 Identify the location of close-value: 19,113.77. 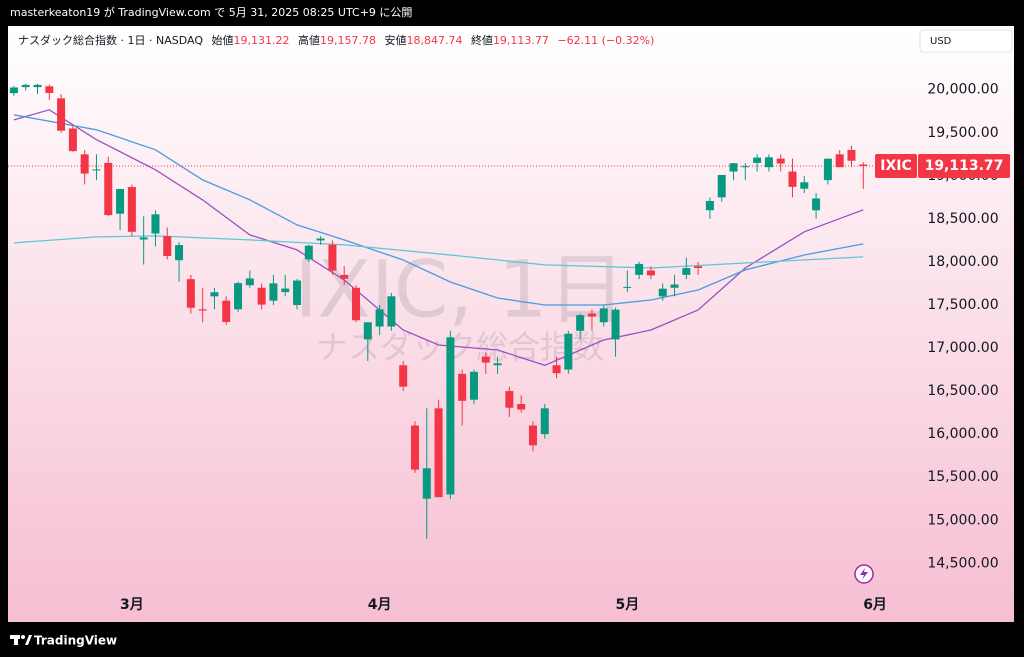
(521, 40).